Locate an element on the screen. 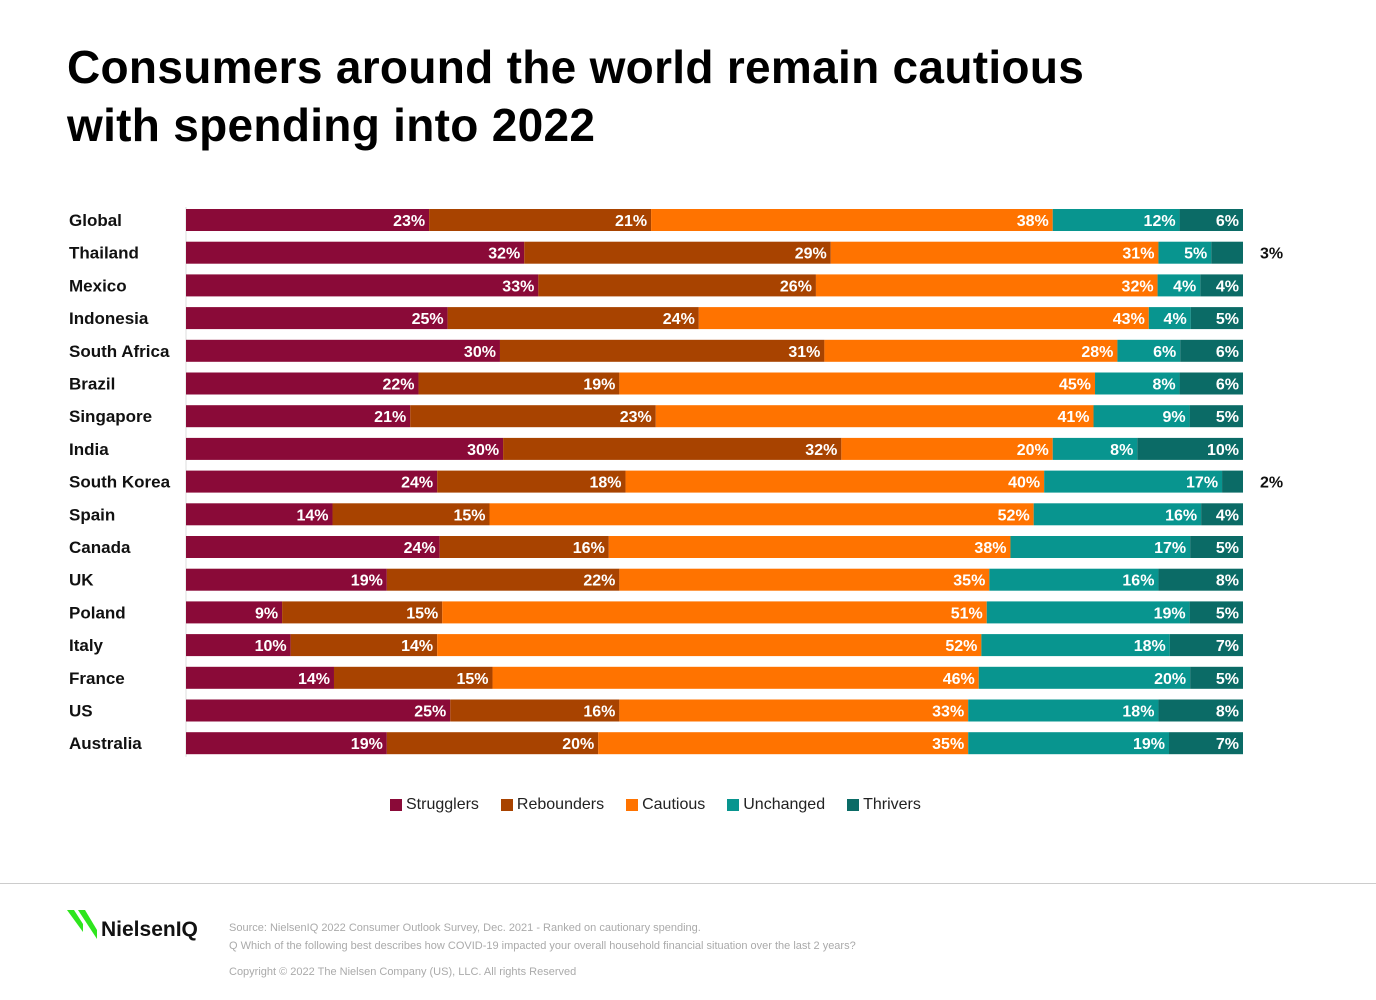  data-label: 43% is located at coordinates (1129, 319).